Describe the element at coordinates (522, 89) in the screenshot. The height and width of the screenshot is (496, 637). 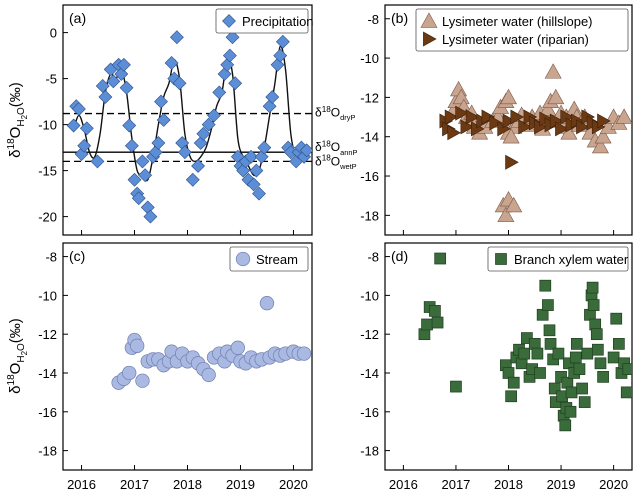
I see `series-triangle-right` at that location.